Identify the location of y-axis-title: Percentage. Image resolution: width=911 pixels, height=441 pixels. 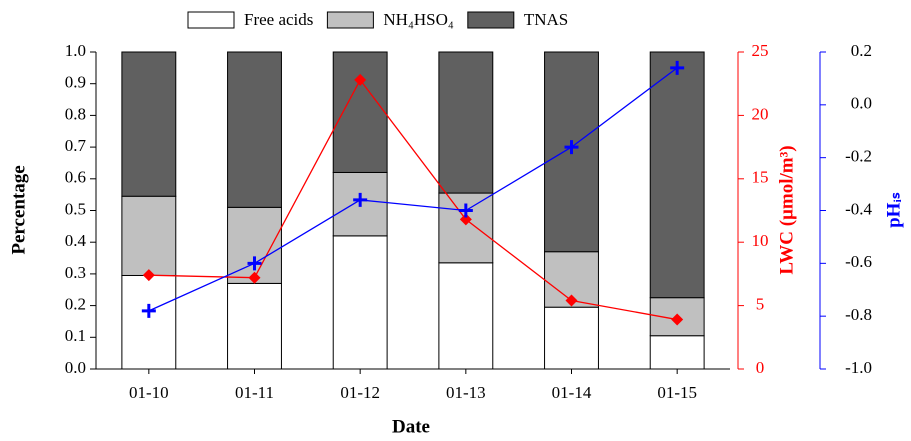
(18, 209).